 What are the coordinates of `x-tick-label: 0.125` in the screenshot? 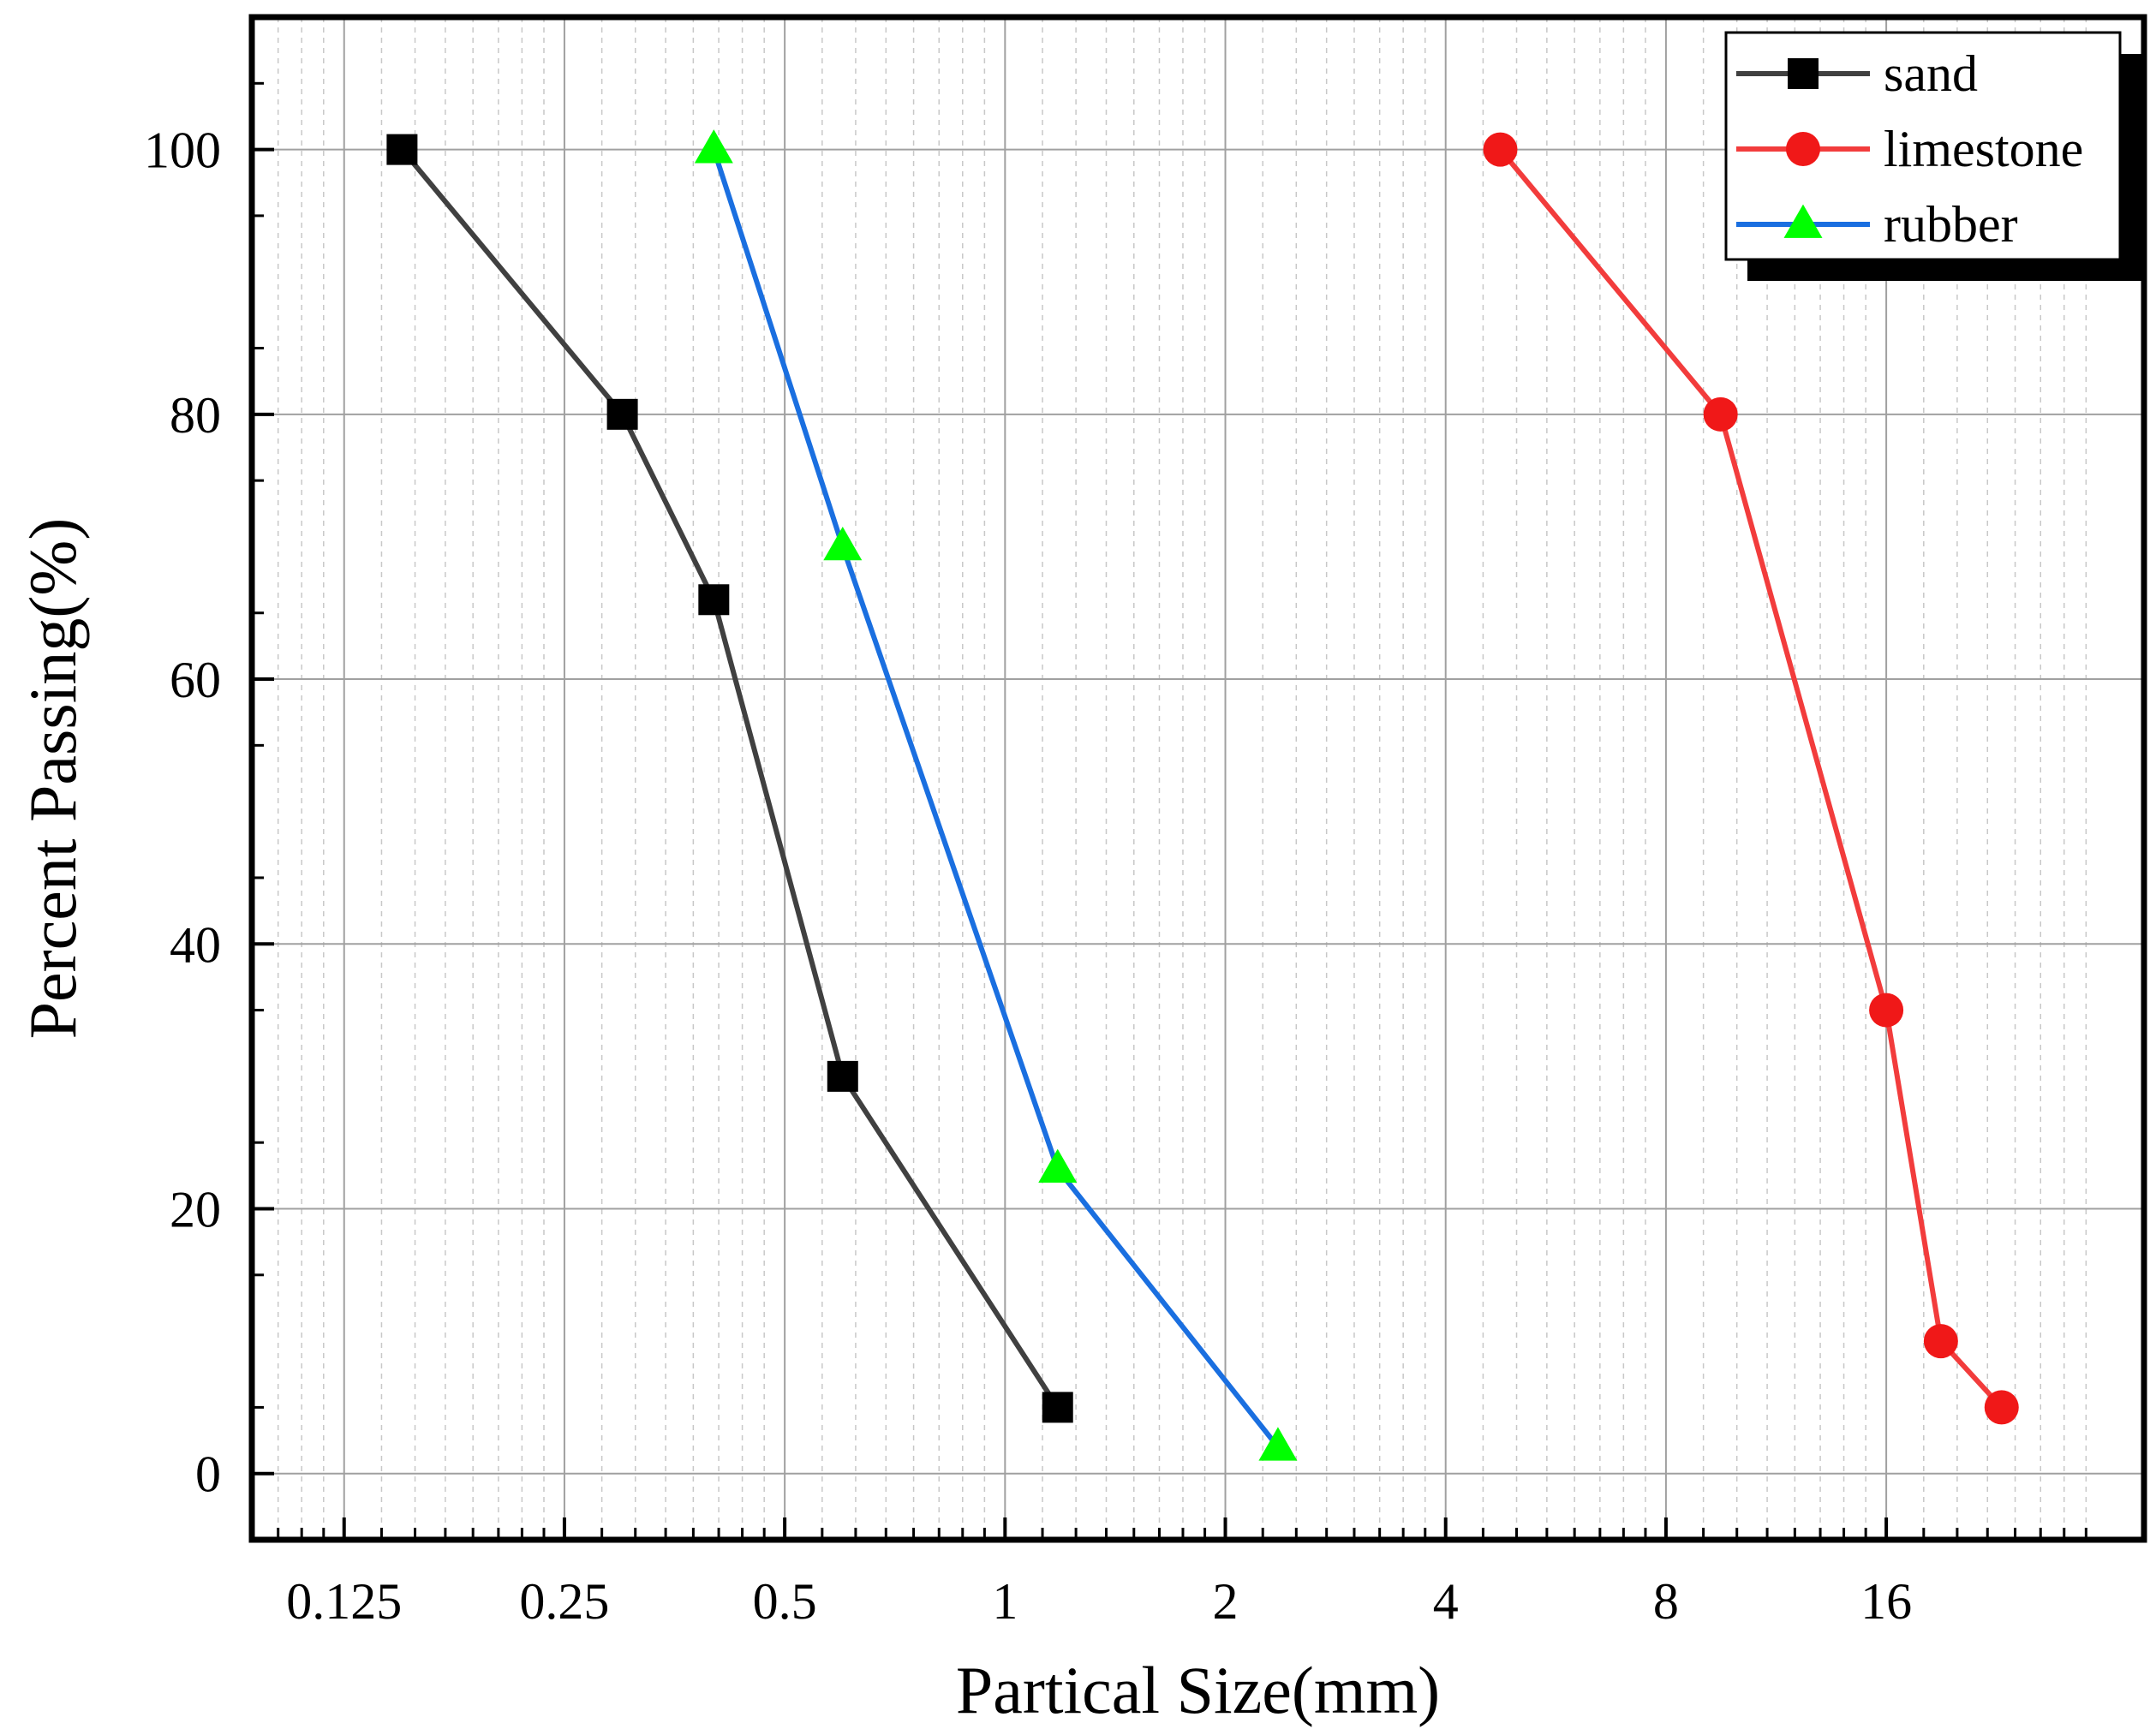 It's located at (344, 1601).